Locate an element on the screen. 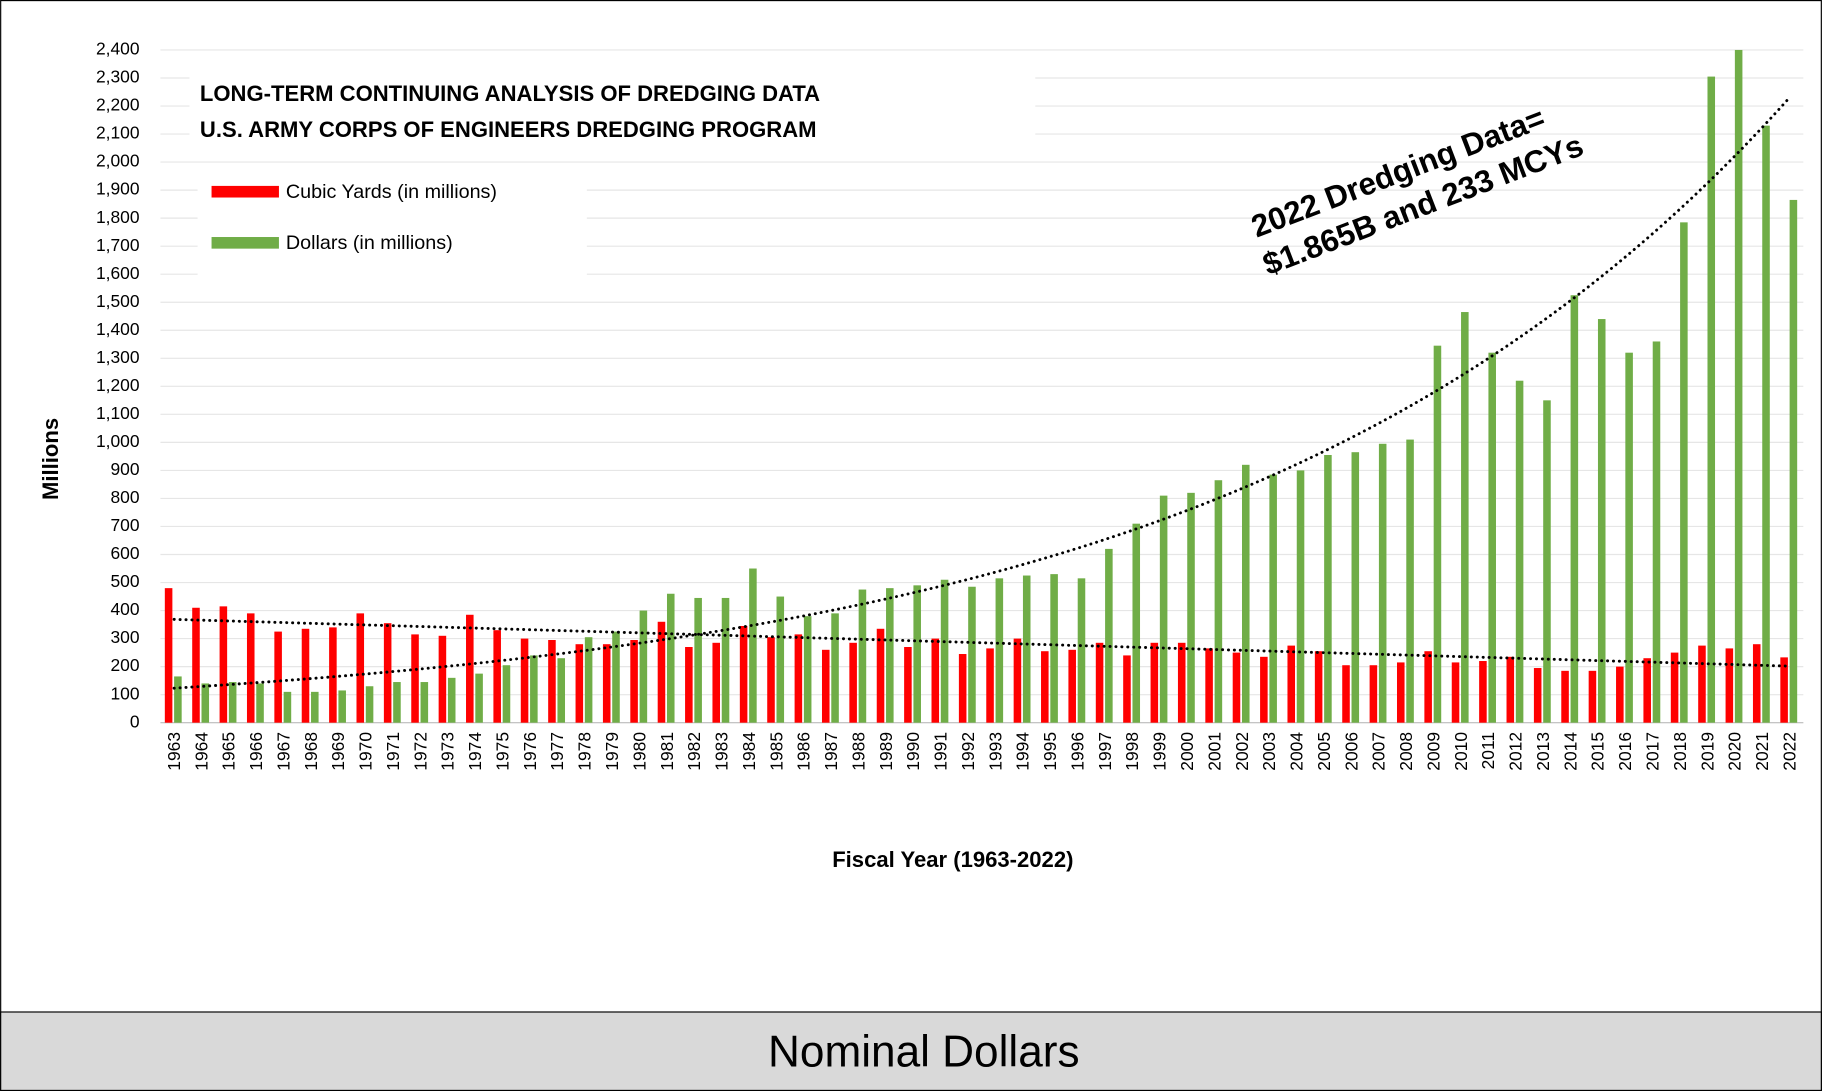 Image resolution: width=1822 pixels, height=1091 pixels. x-tick-label: 2020 is located at coordinates (1735, 751).